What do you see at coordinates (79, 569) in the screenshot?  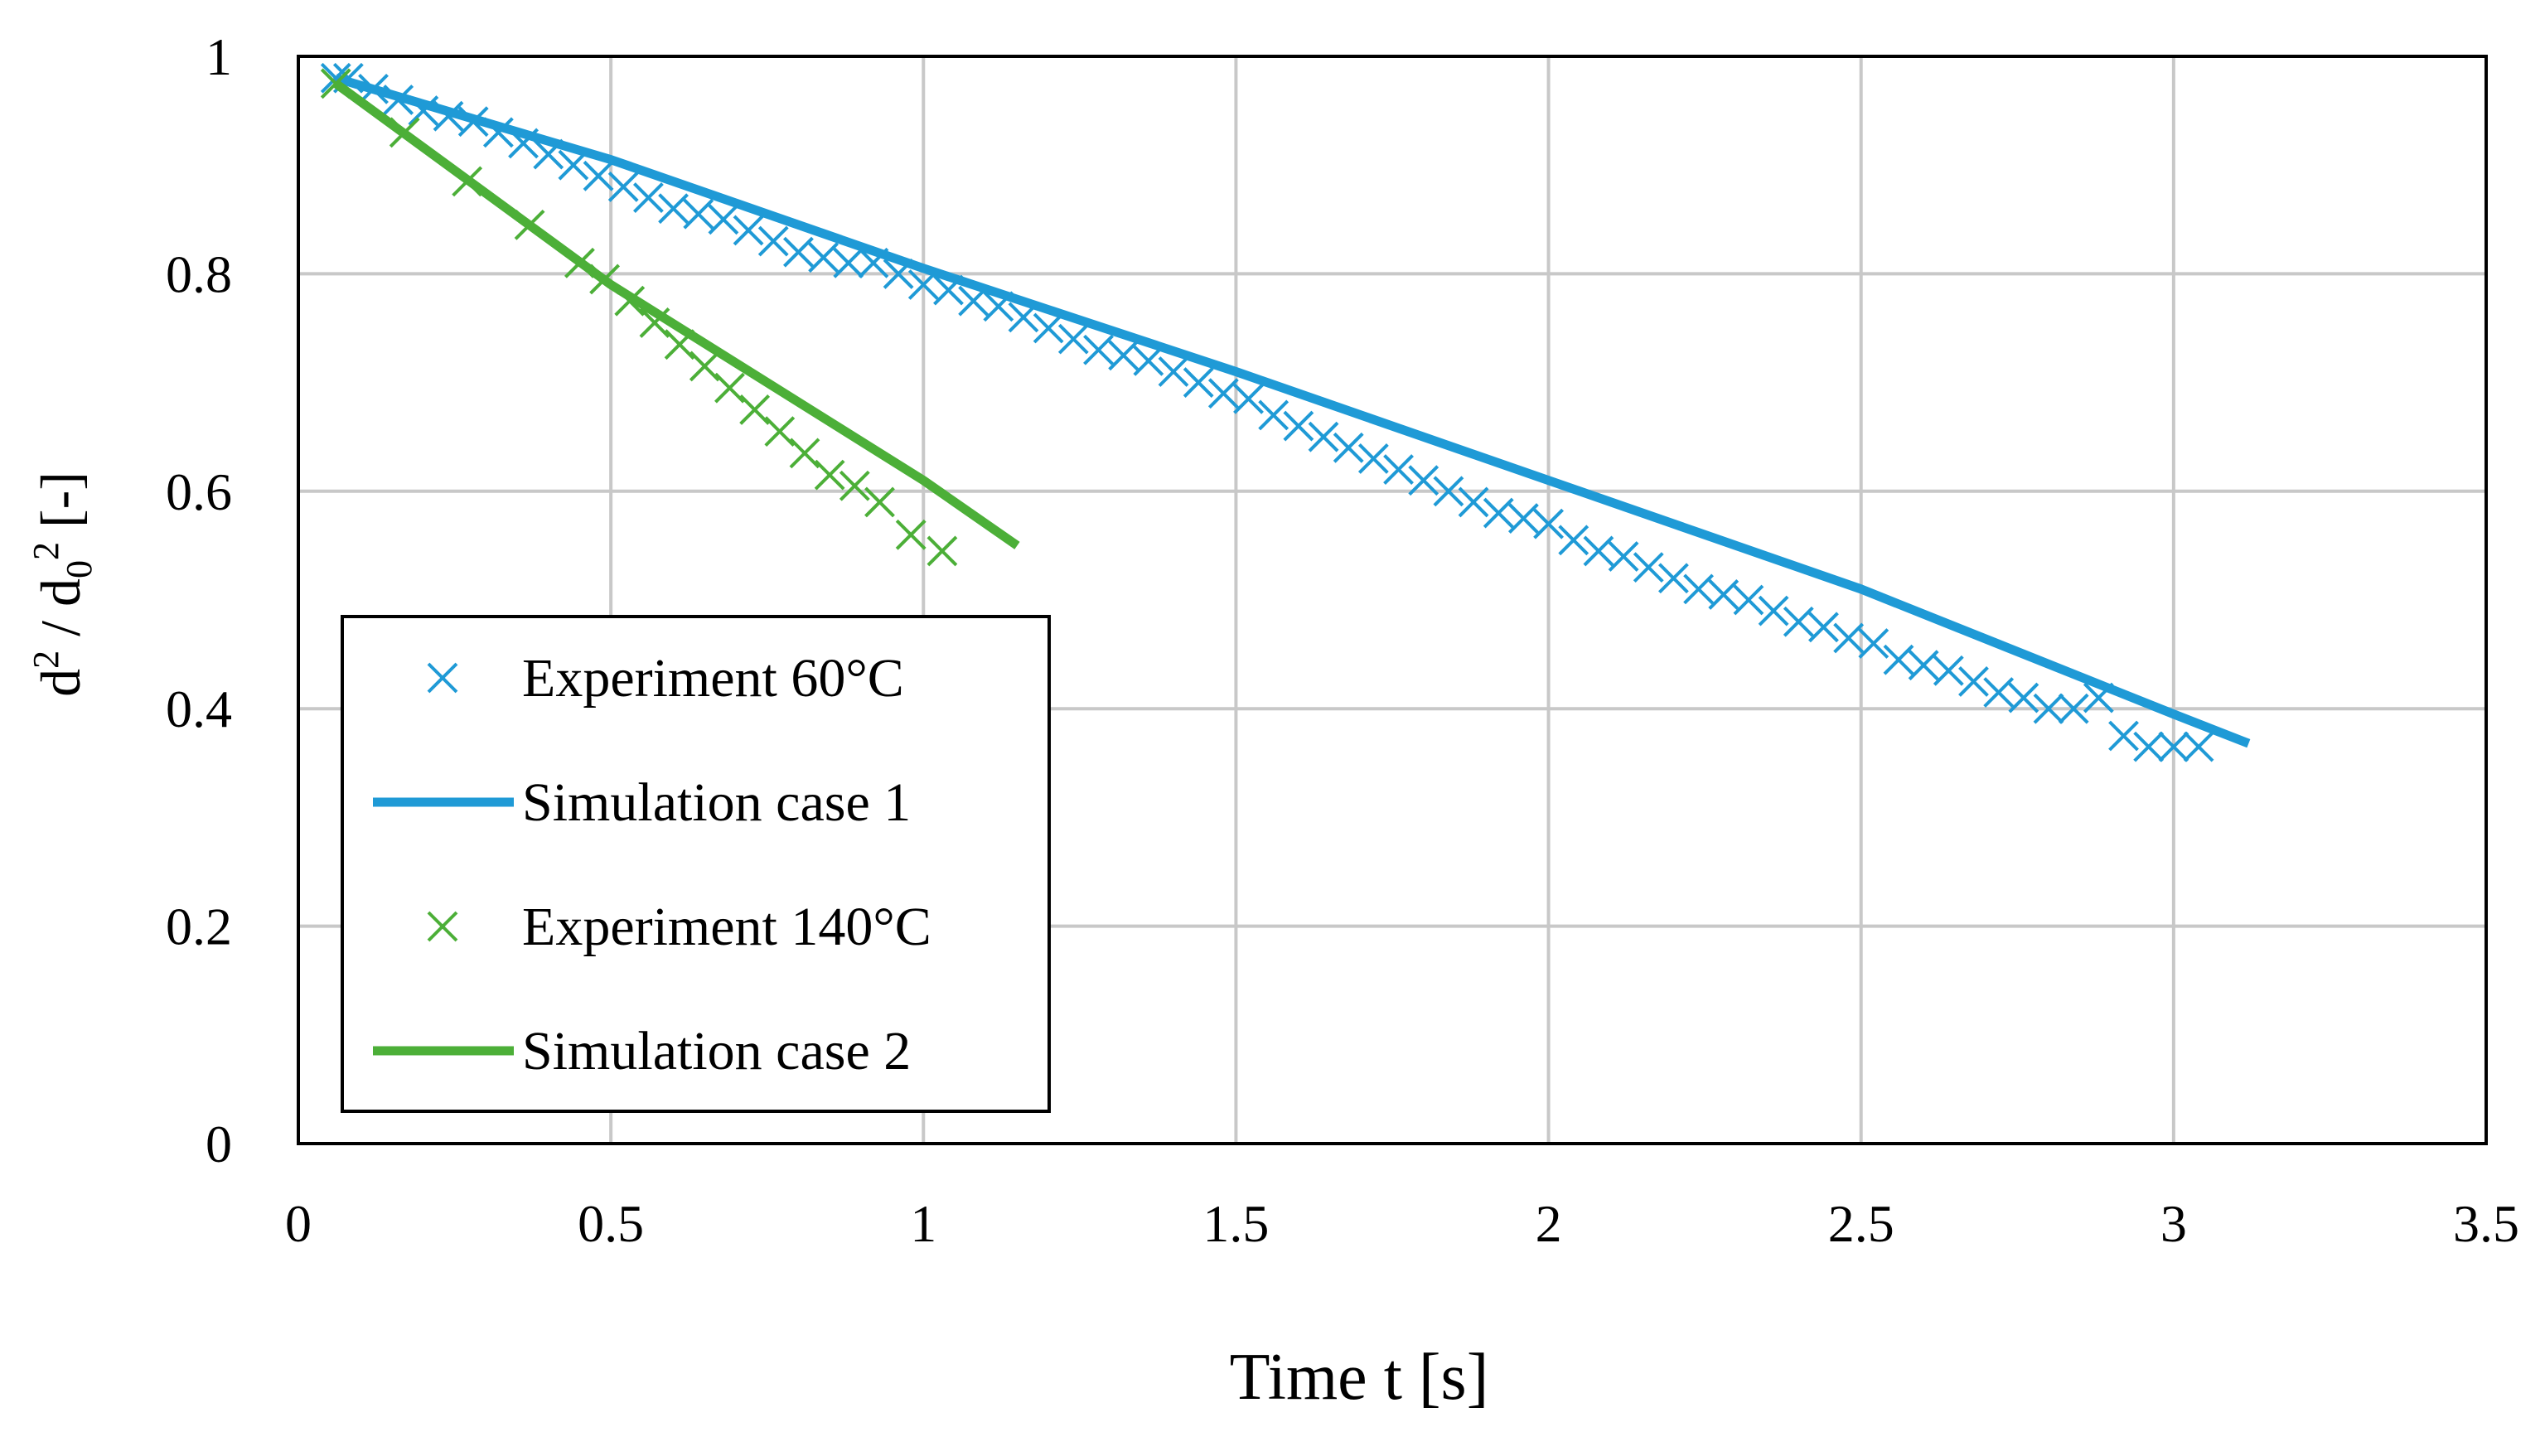 I see `y-label-sub: 0` at bounding box center [79, 569].